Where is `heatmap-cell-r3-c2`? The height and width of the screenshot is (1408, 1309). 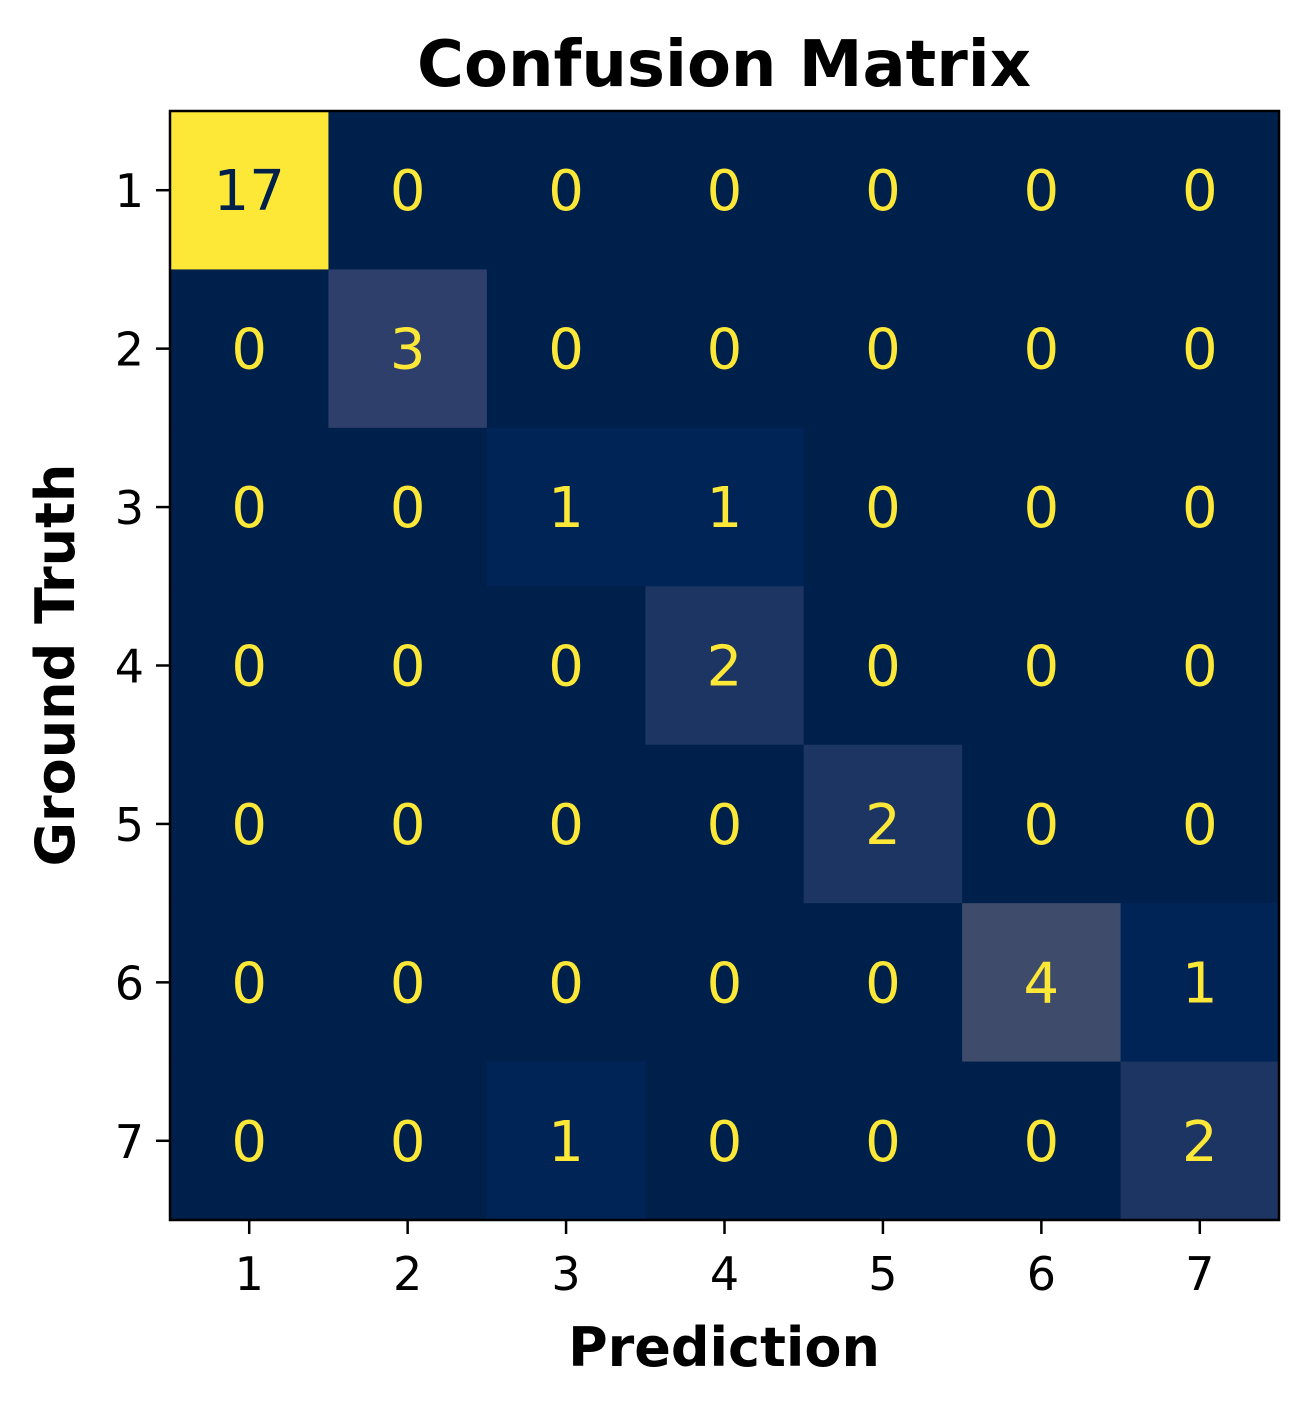
heatmap-cell-r3-c2 is located at coordinates (408, 507).